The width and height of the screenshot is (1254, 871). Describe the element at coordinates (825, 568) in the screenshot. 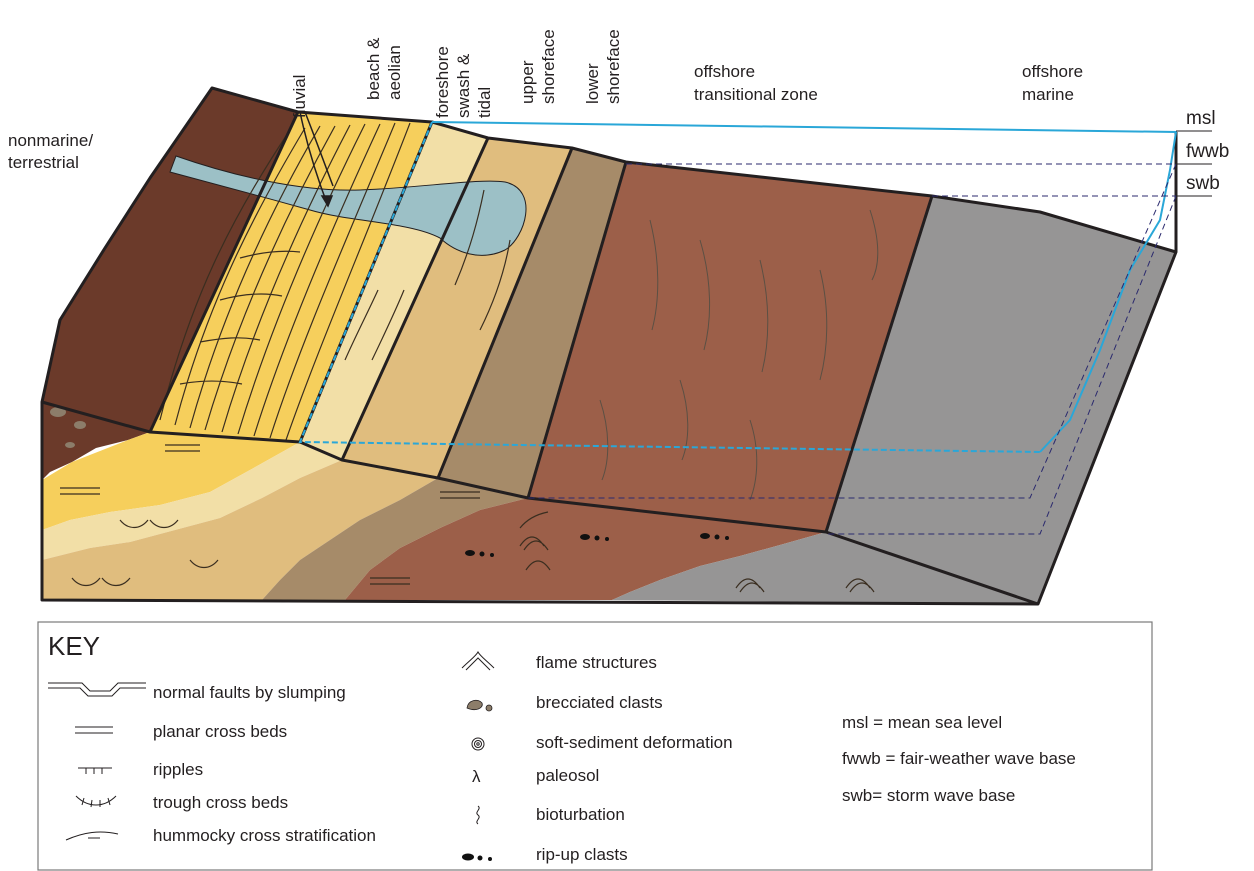

I see `front-grey` at that location.